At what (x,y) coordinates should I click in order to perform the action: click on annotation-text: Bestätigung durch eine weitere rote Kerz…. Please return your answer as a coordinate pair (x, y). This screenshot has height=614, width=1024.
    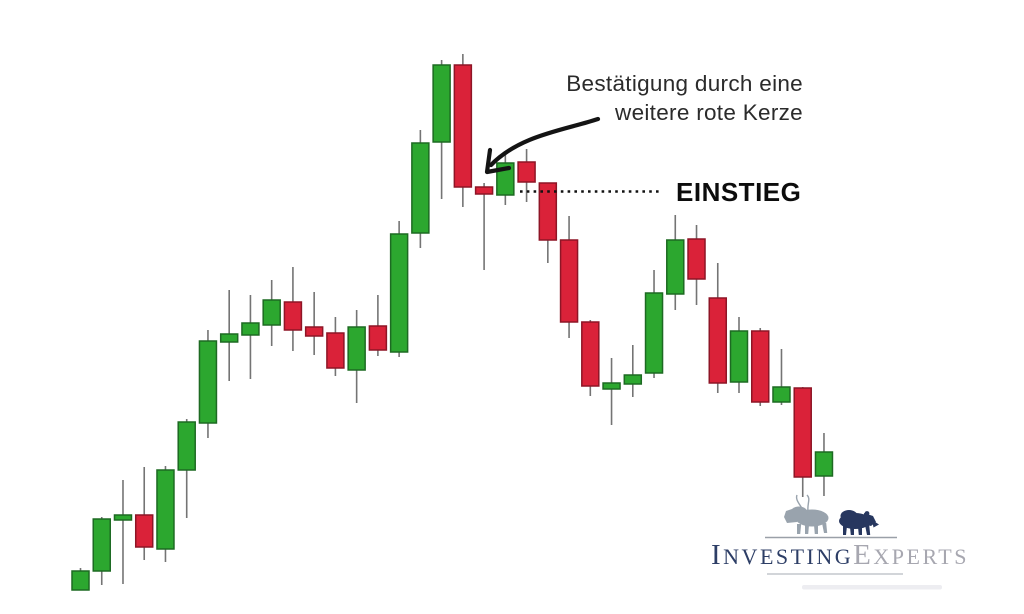
    Looking at the image, I should click on (684, 98).